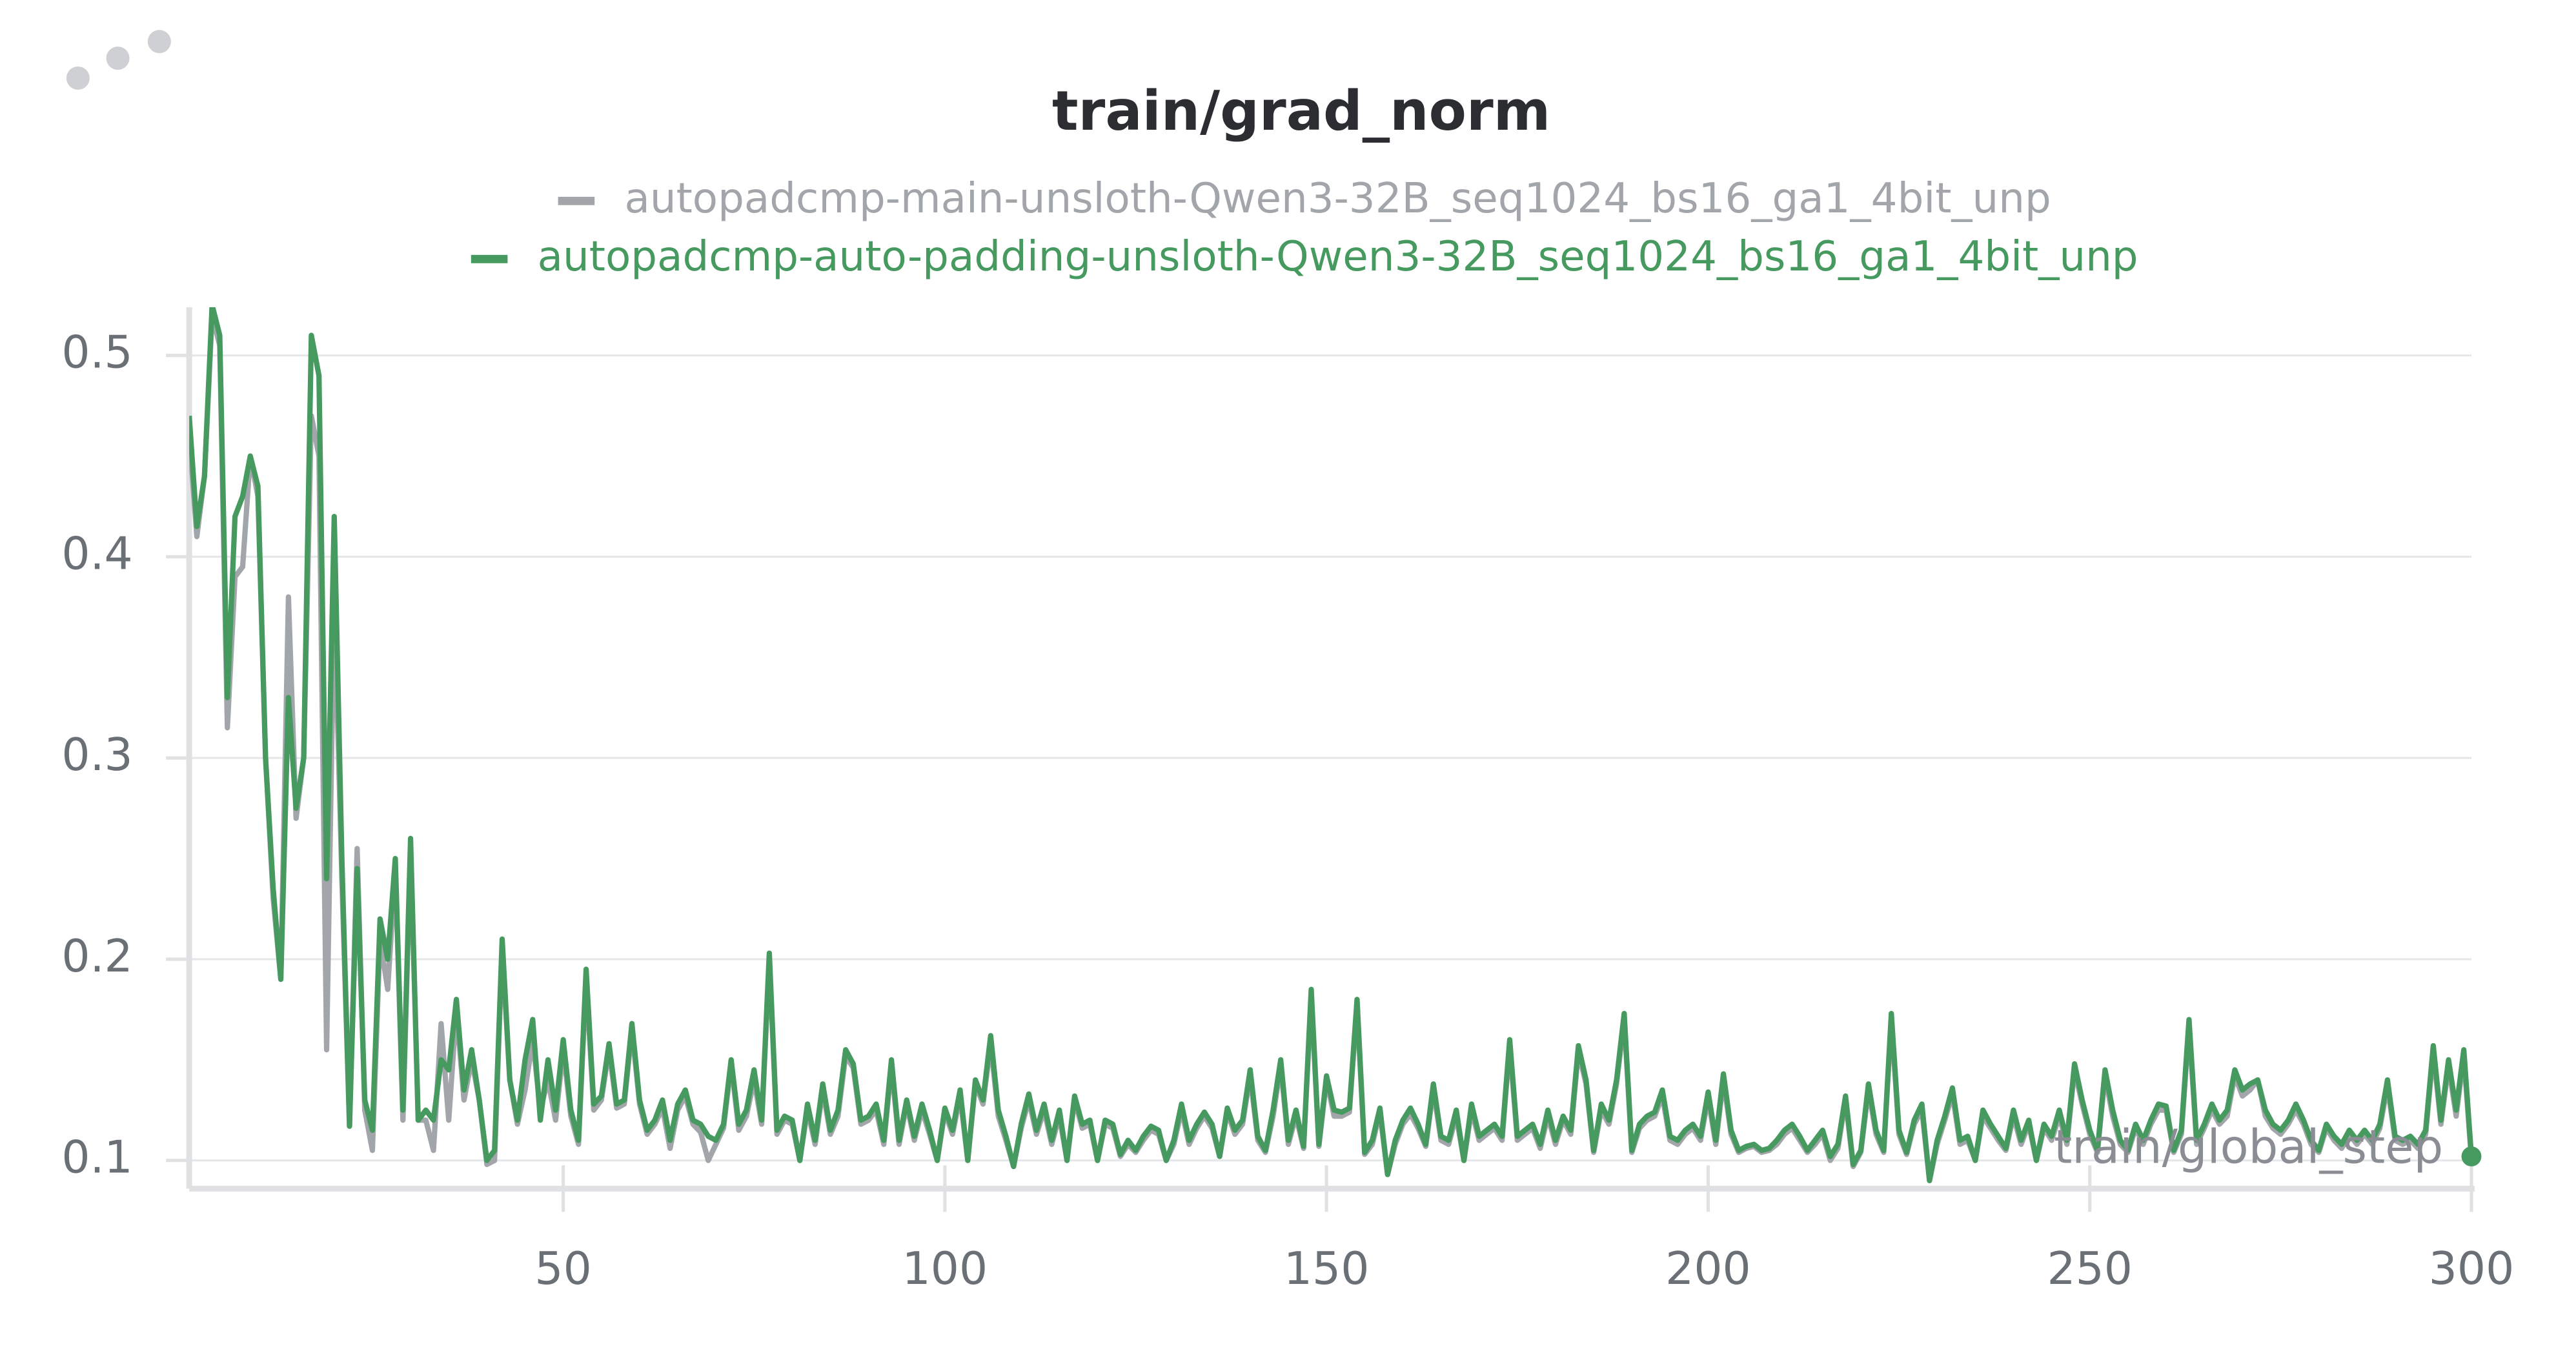  I want to click on y-tick-label: 0.2, so click(96, 956).